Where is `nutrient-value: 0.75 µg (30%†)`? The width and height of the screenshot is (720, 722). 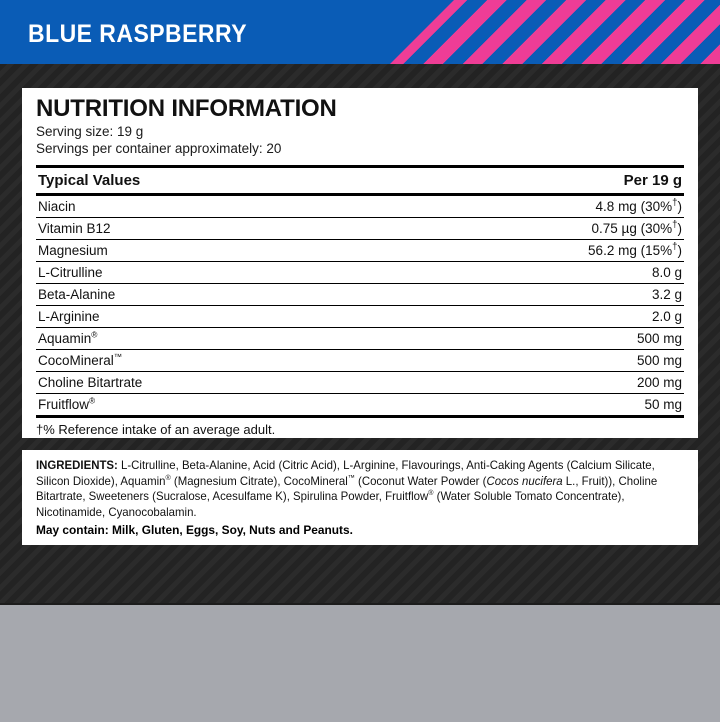
nutrient-value: 0.75 µg (30%†) is located at coordinates (530, 229).